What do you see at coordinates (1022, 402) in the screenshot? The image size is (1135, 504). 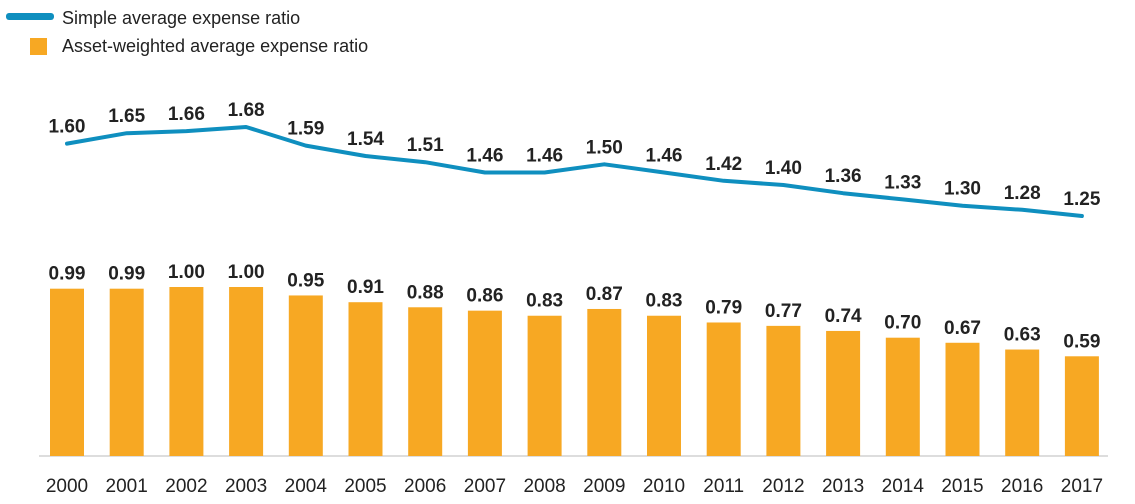 I see `bar-2016` at bounding box center [1022, 402].